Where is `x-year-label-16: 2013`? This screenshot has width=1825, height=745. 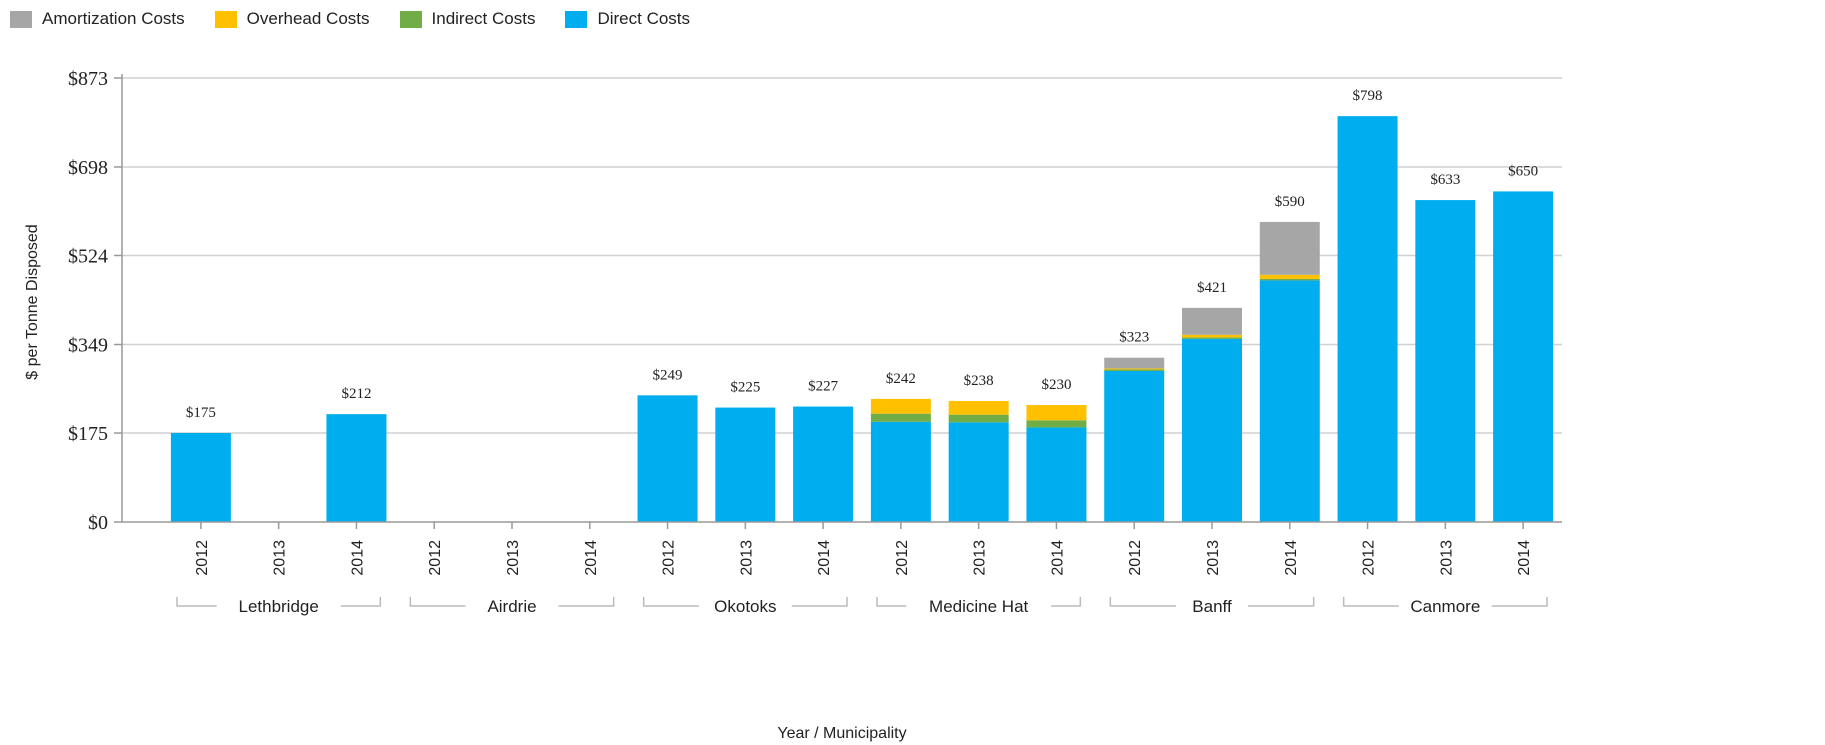
x-year-label-16: 2013 is located at coordinates (1446, 558).